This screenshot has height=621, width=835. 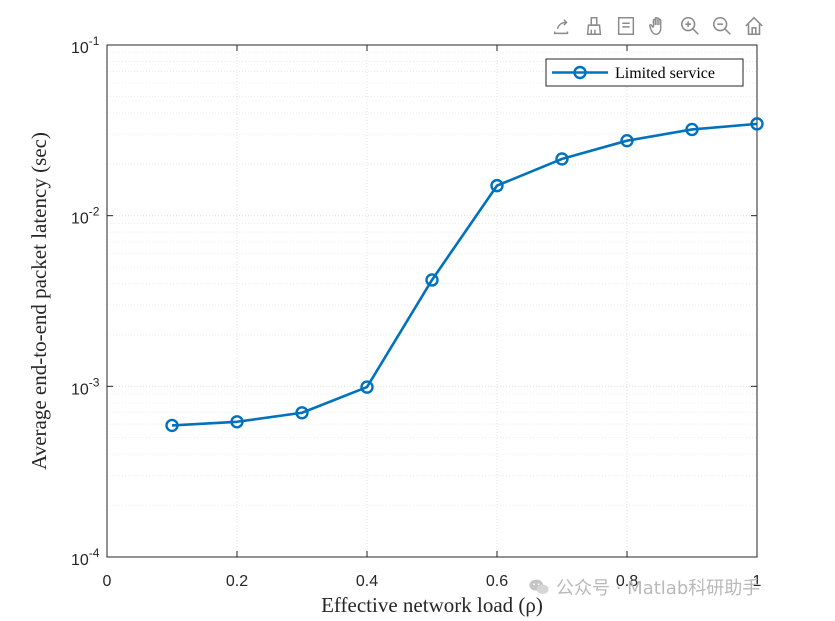 I want to click on zoom-out-button, so click(x=722, y=26).